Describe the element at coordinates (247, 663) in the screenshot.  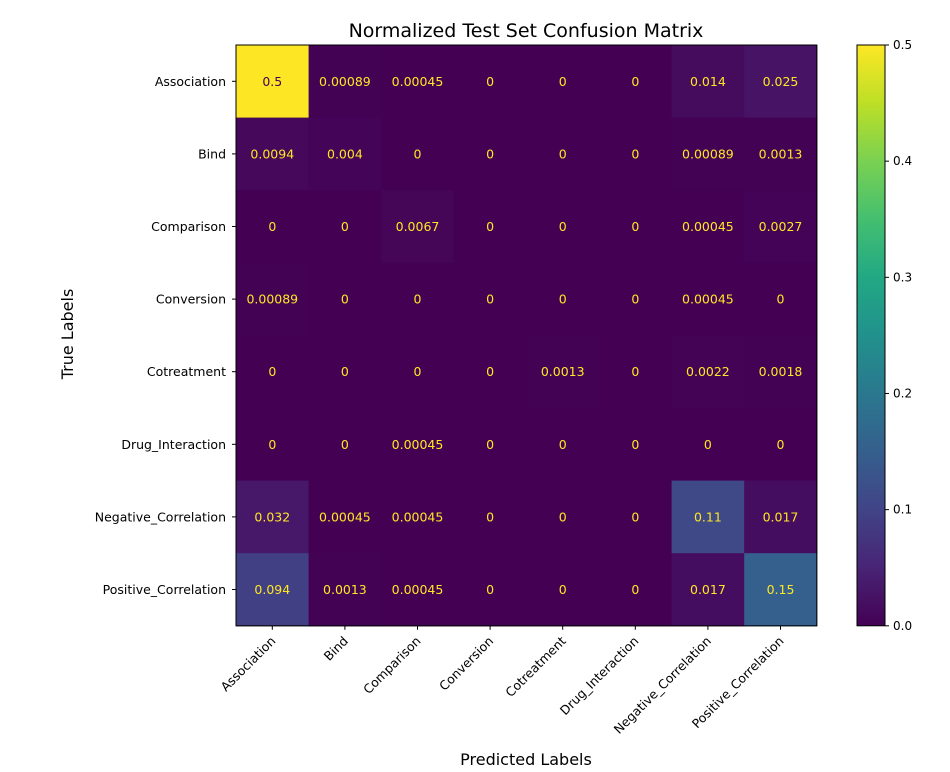
I see `x-tick-label: Association` at that location.